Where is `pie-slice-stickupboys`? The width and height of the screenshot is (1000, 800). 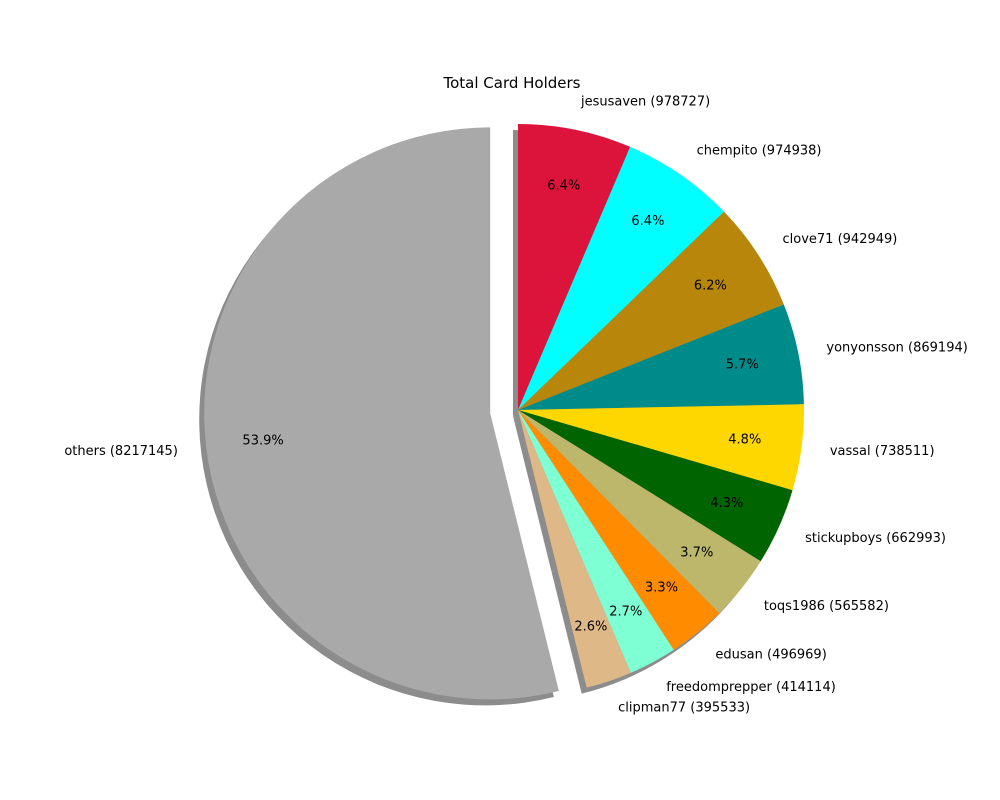
pie-slice-stickupboys is located at coordinates (655, 486).